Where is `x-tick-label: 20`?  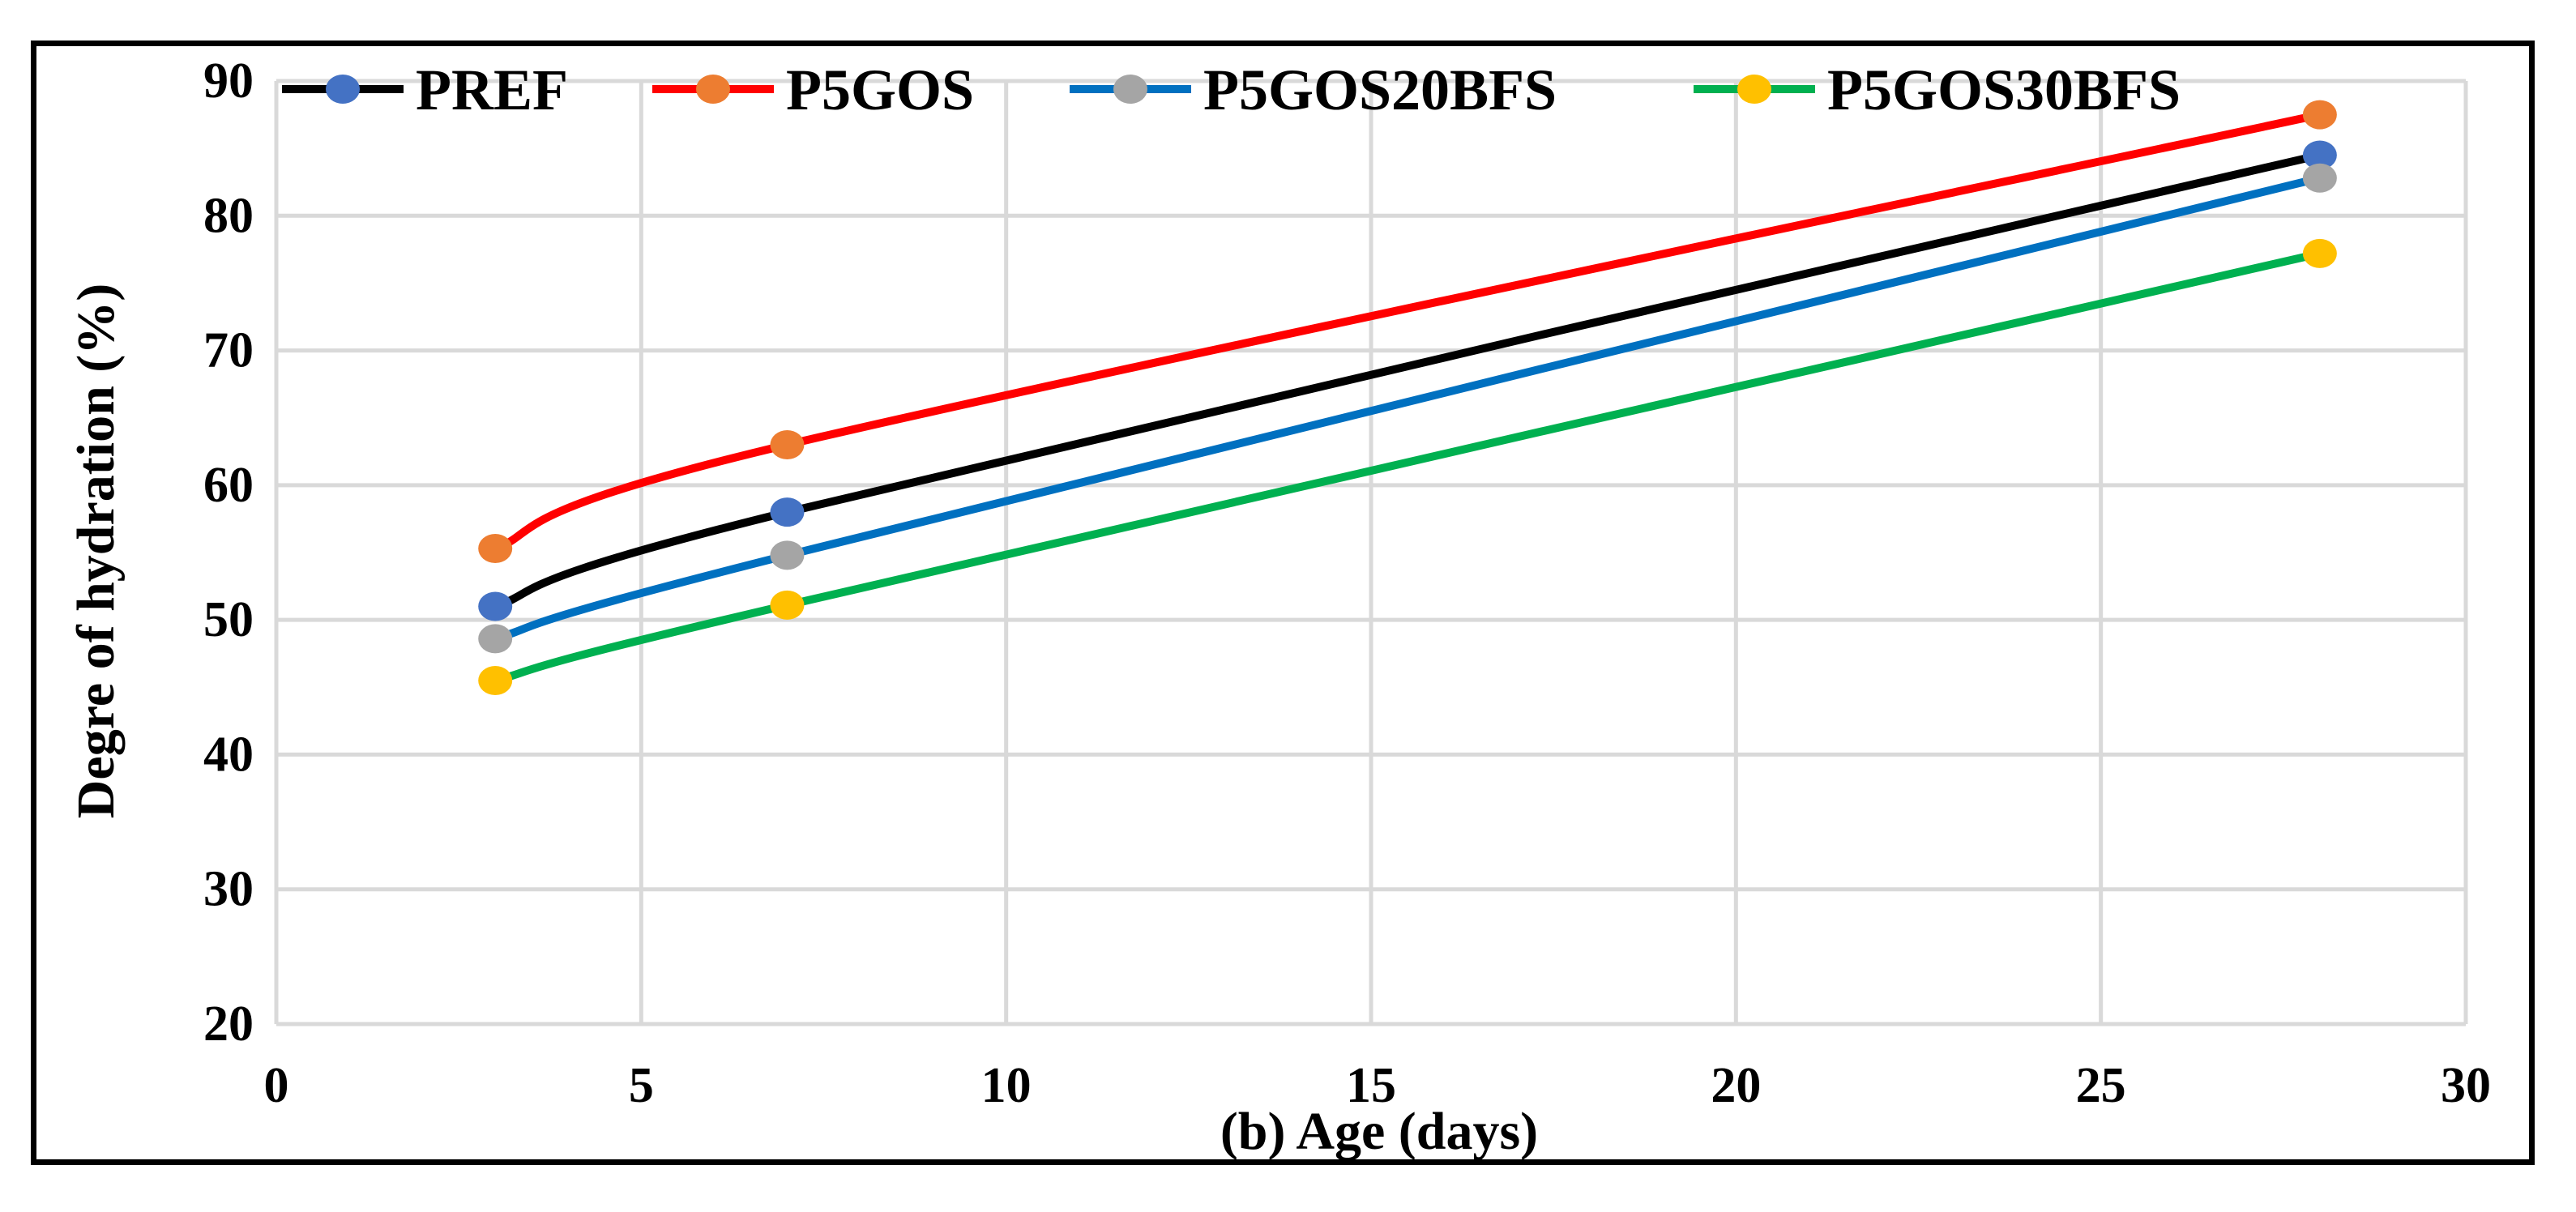 x-tick-label: 20 is located at coordinates (1736, 1085).